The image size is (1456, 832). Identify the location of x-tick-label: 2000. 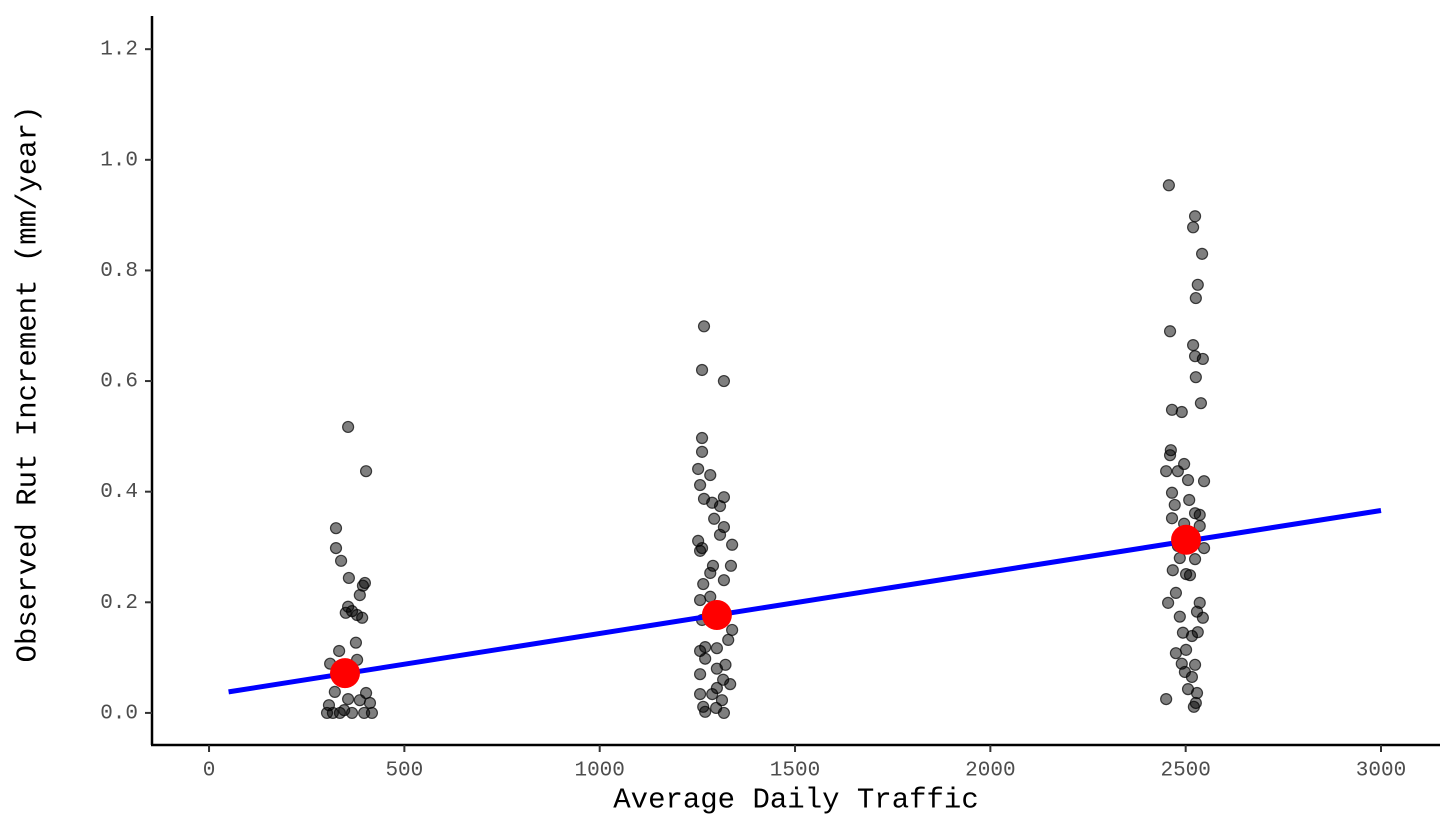
(990, 771).